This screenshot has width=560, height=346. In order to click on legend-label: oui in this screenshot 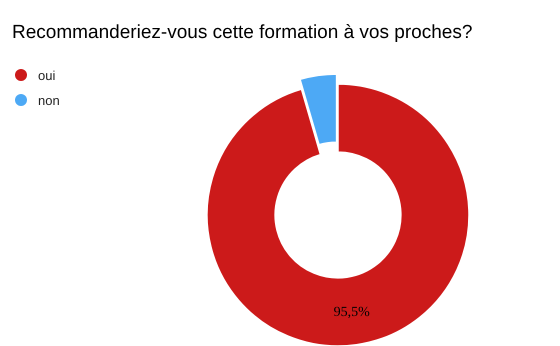, I will do `click(47, 75)`.